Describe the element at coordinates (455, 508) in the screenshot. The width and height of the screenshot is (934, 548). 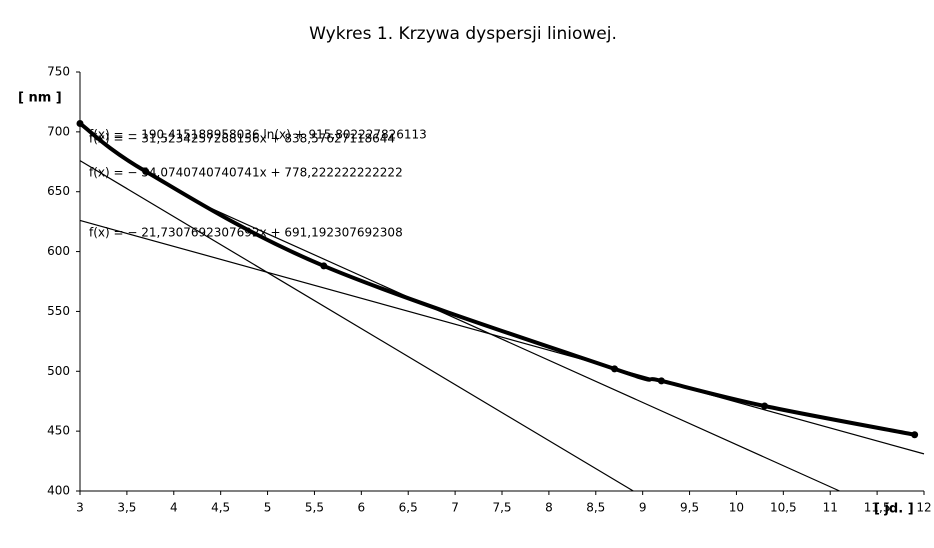
I see `x-tick-label: 7` at that location.